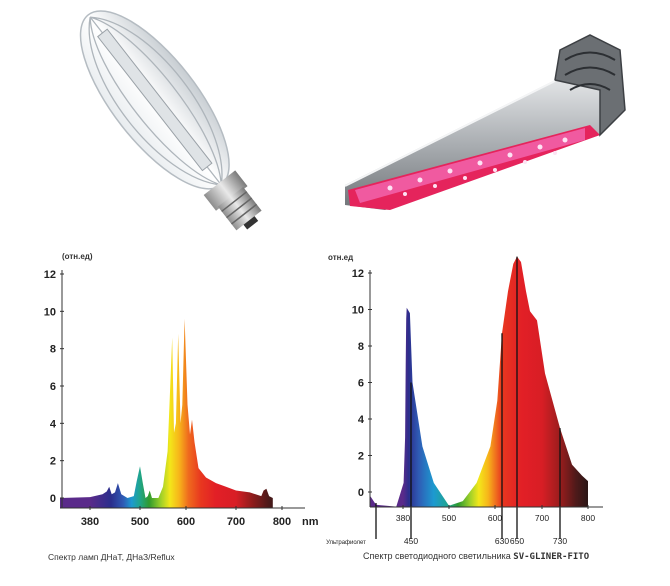  What do you see at coordinates (310, 522) in the screenshot?
I see `x-unit-label: nm` at bounding box center [310, 522].